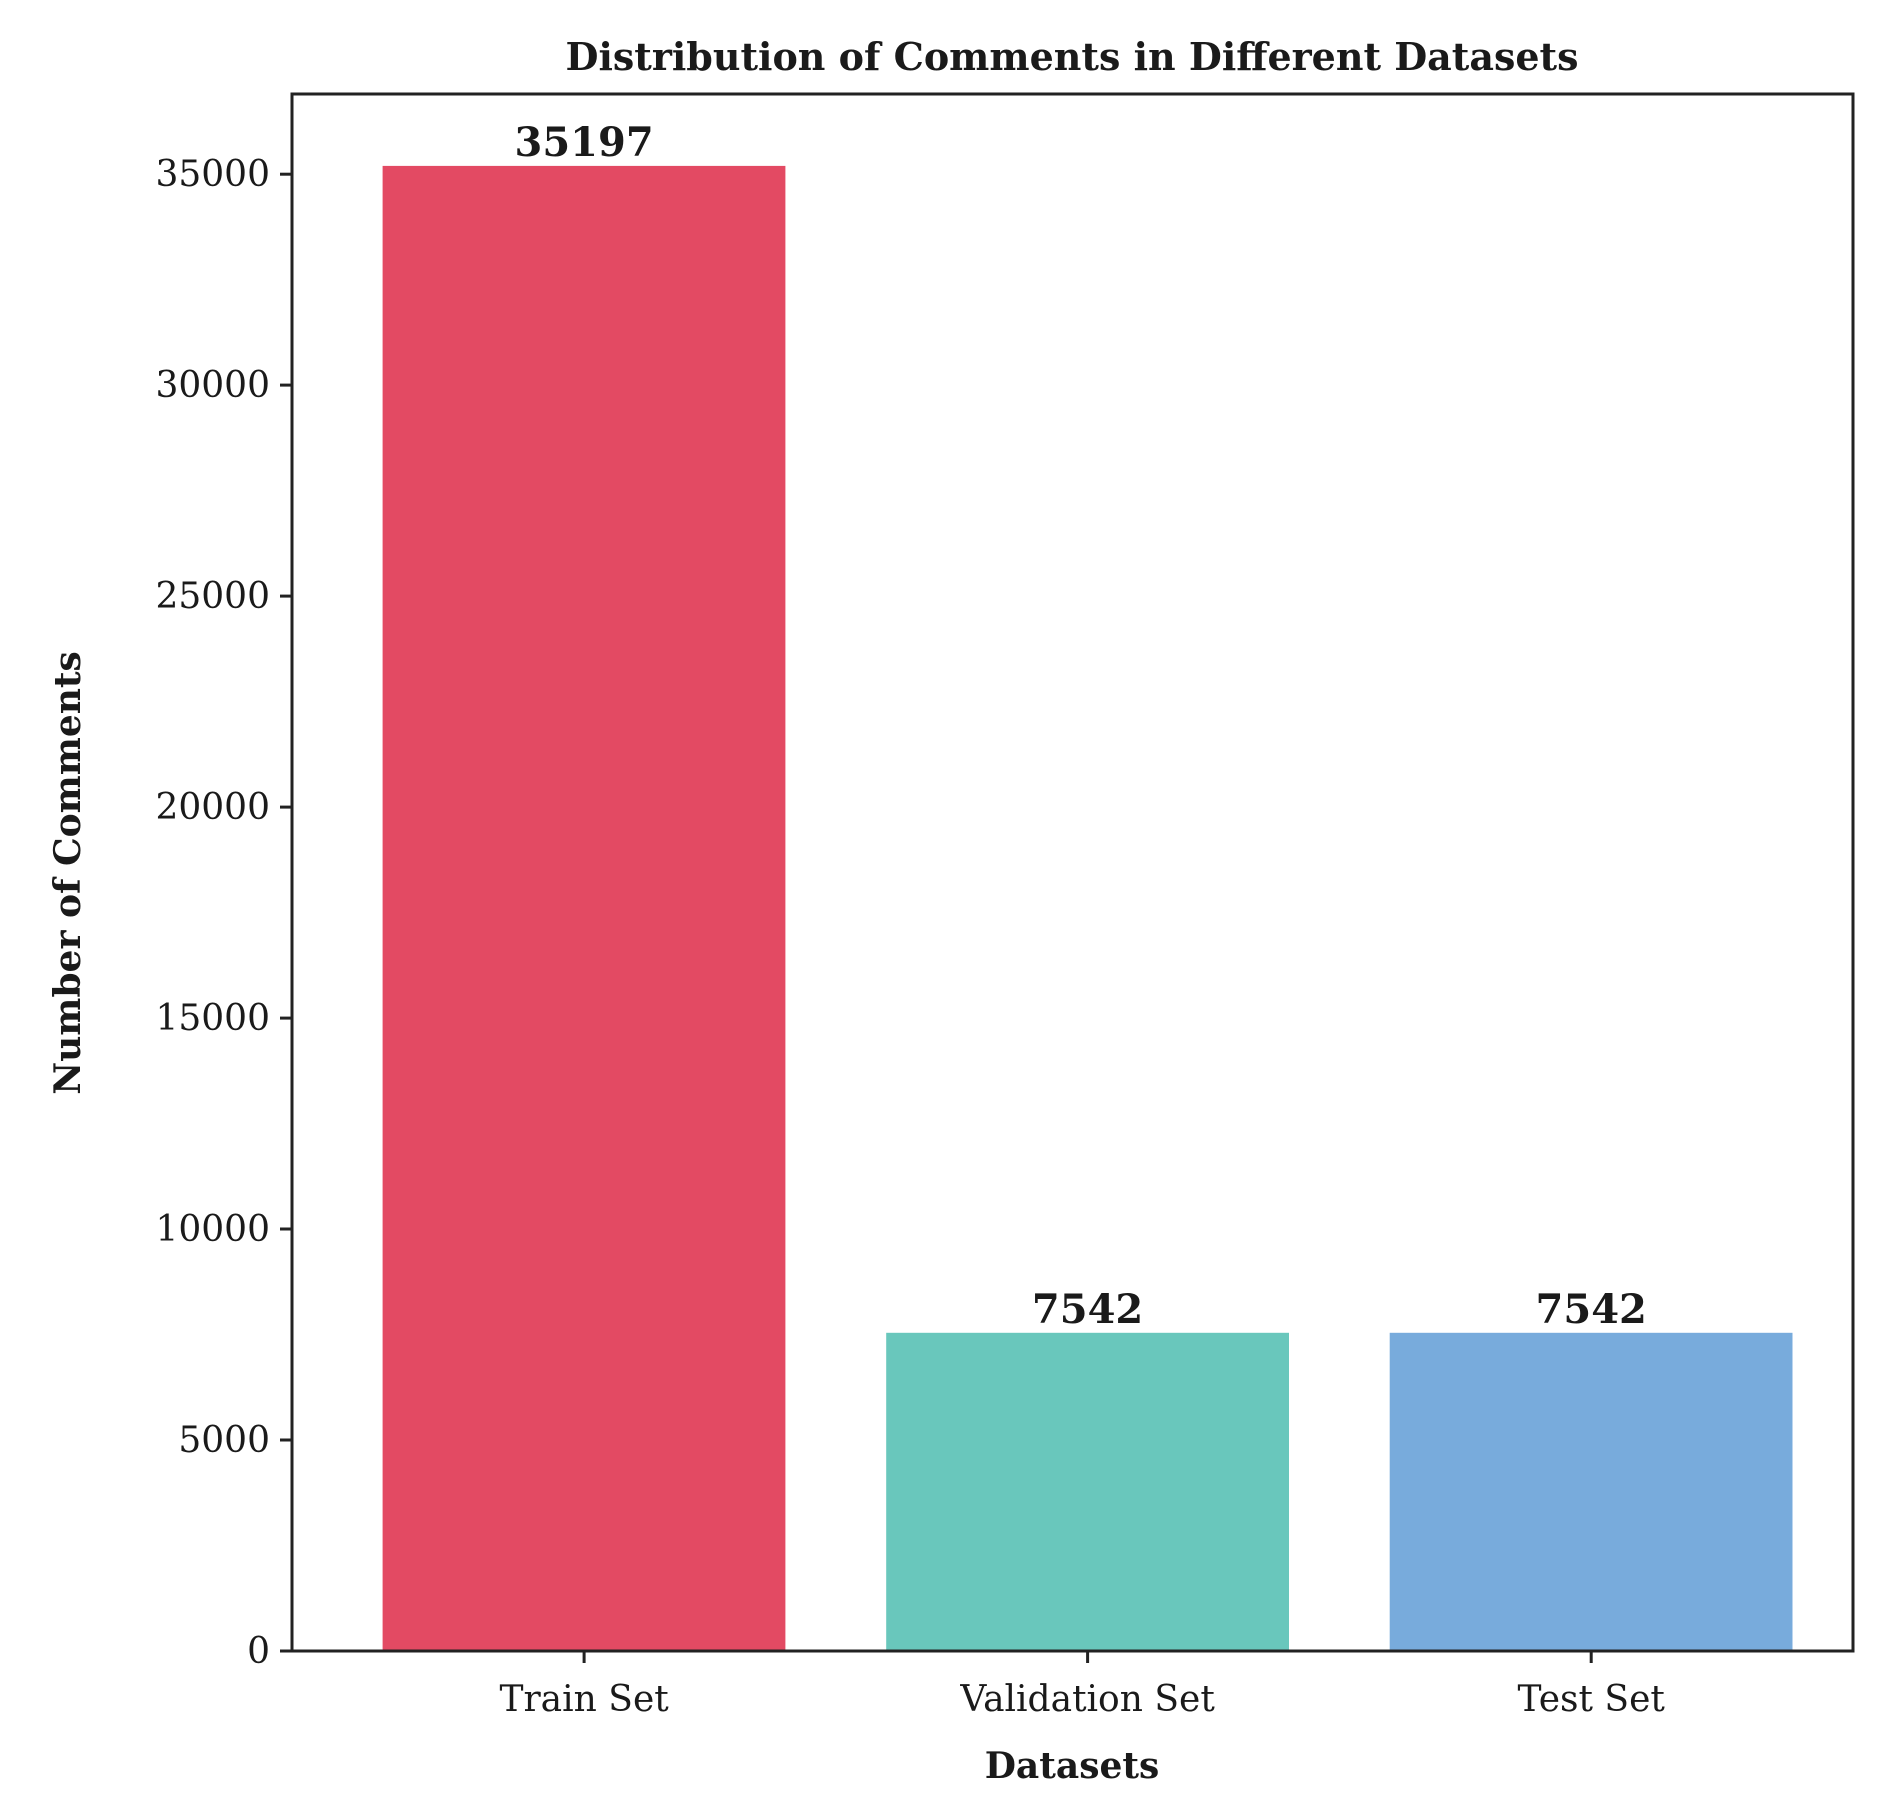 The image size is (1892, 1817). Describe the element at coordinates (212, 1018) in the screenshot. I see `y-tick-label: 15000` at that location.